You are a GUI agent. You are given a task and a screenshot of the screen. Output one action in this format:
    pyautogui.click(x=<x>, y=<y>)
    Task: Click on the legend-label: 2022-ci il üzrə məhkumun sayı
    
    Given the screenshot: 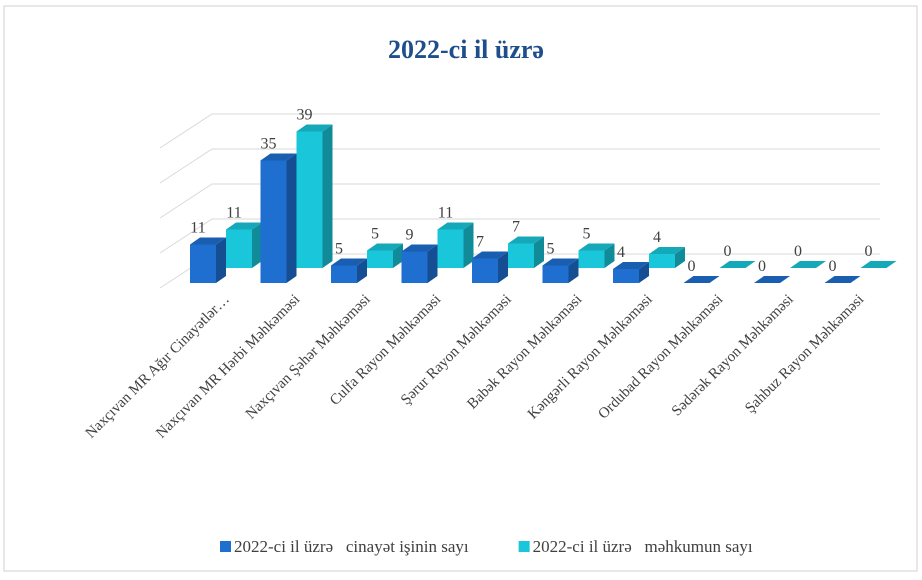 What is the action you would take?
    pyautogui.click(x=643, y=546)
    